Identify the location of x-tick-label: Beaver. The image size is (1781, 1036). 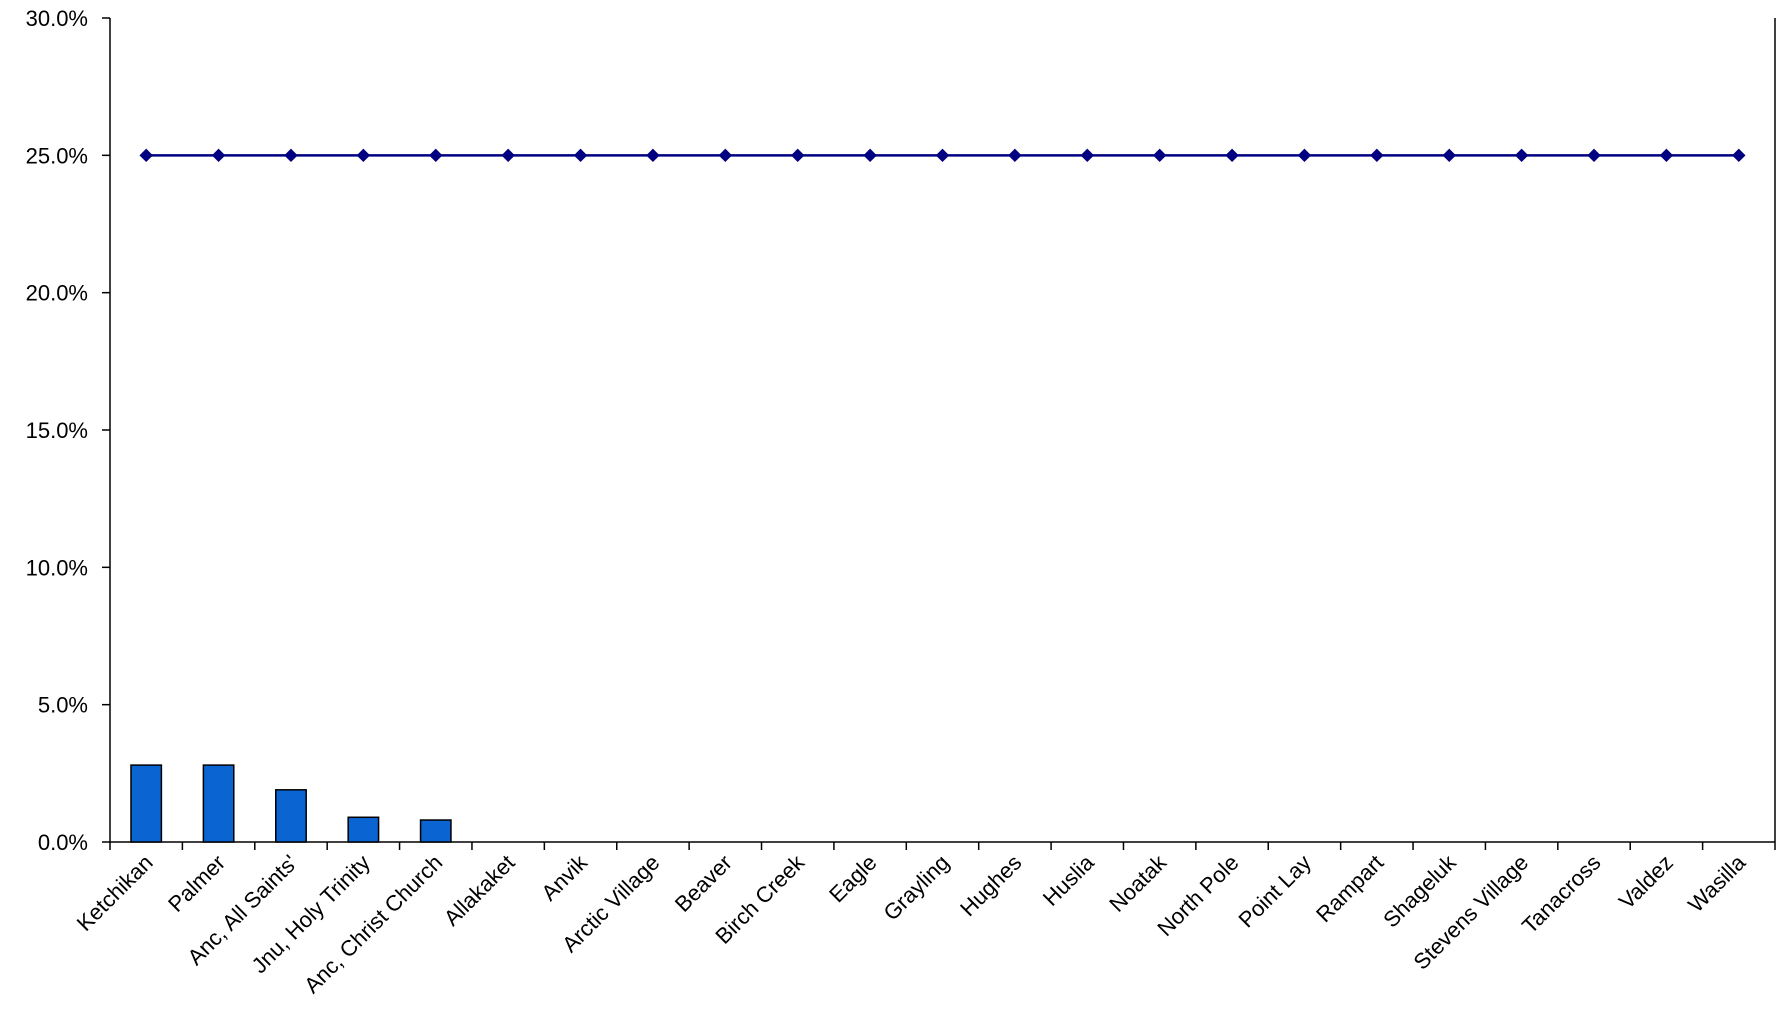
(703, 883).